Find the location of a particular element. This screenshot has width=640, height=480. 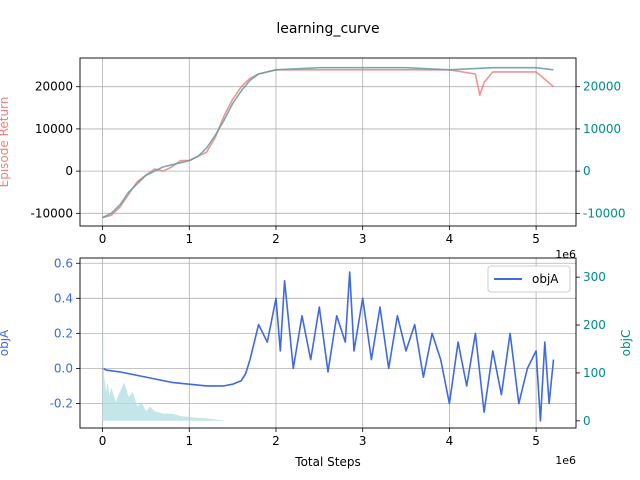

right-y-tick-label: 100 is located at coordinates (594, 373).